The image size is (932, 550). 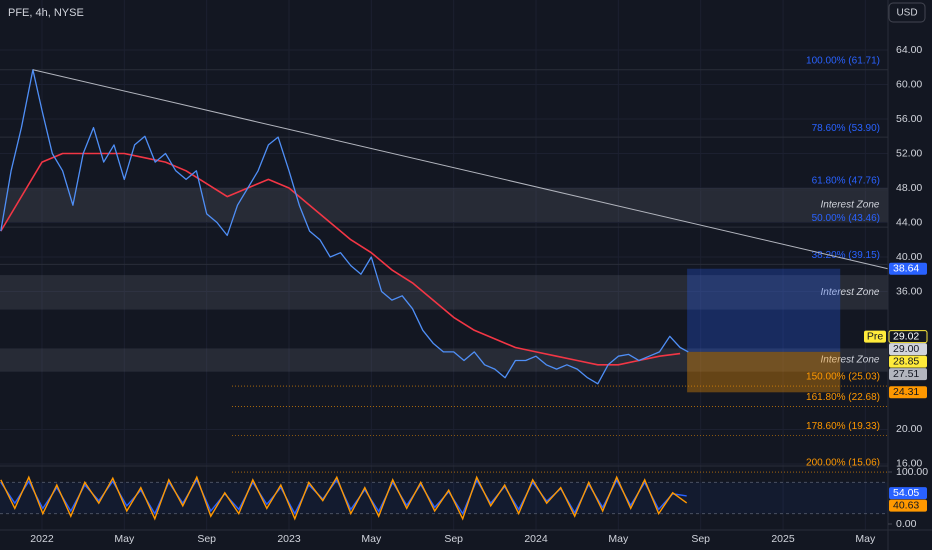 What do you see at coordinates (46, 13) in the screenshot?
I see `symbol-title: PFE, 4h, NYSE` at bounding box center [46, 13].